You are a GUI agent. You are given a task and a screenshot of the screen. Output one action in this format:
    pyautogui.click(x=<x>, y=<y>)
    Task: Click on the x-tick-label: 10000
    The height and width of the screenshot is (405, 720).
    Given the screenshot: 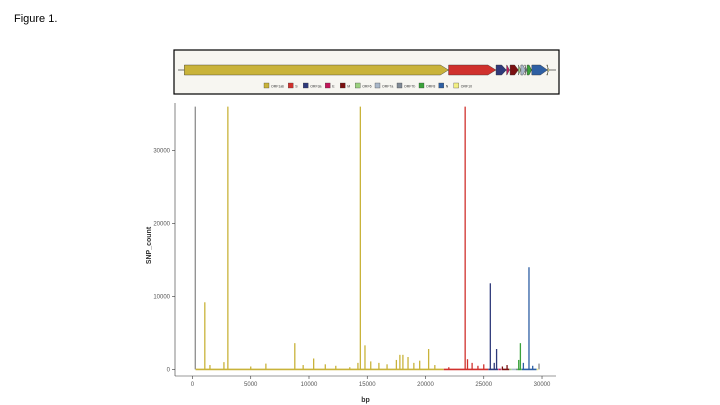 What is the action you would take?
    pyautogui.click(x=309, y=385)
    